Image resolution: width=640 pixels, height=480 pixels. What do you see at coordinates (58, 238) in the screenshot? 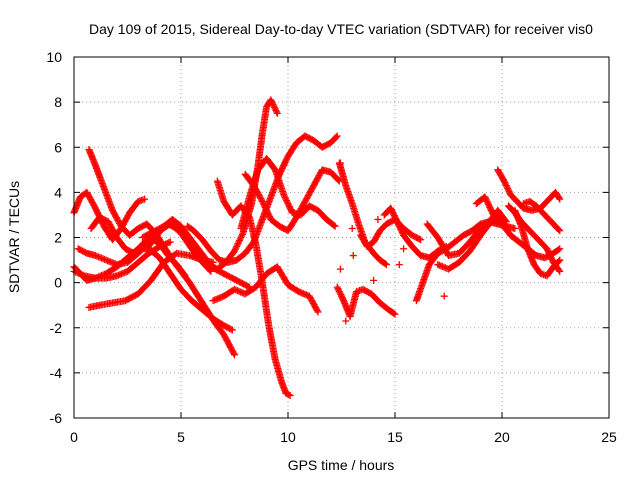
I see `y-tick-label: 2` at bounding box center [58, 238].